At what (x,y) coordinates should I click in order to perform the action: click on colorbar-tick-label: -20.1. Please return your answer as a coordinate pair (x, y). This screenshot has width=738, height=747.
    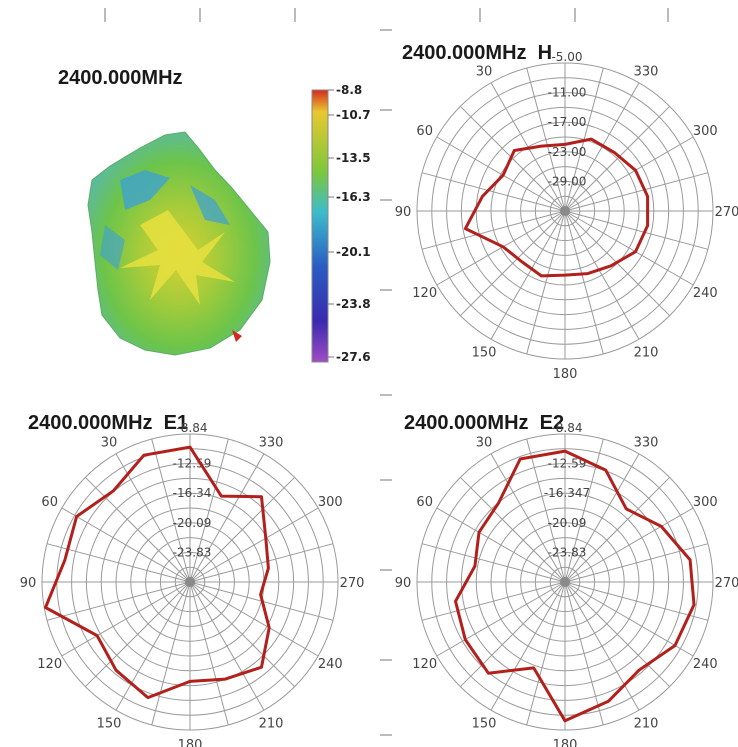
    Looking at the image, I should click on (353, 252).